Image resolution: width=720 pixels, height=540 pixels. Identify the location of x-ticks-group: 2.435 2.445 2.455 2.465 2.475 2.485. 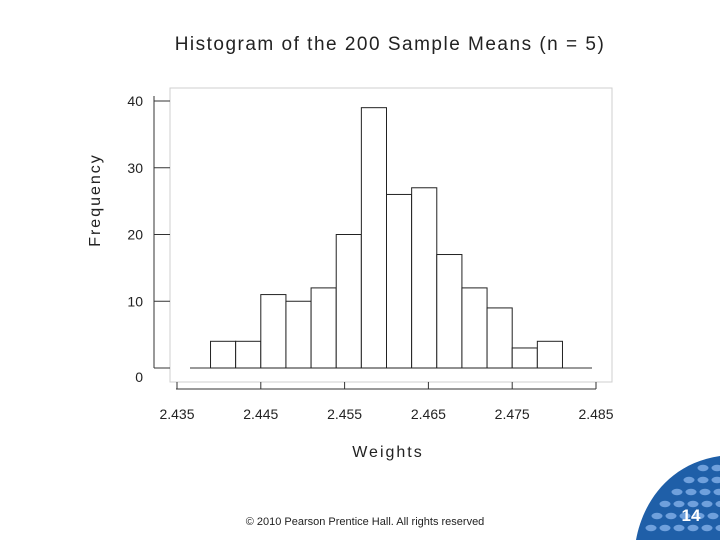
(386, 402).